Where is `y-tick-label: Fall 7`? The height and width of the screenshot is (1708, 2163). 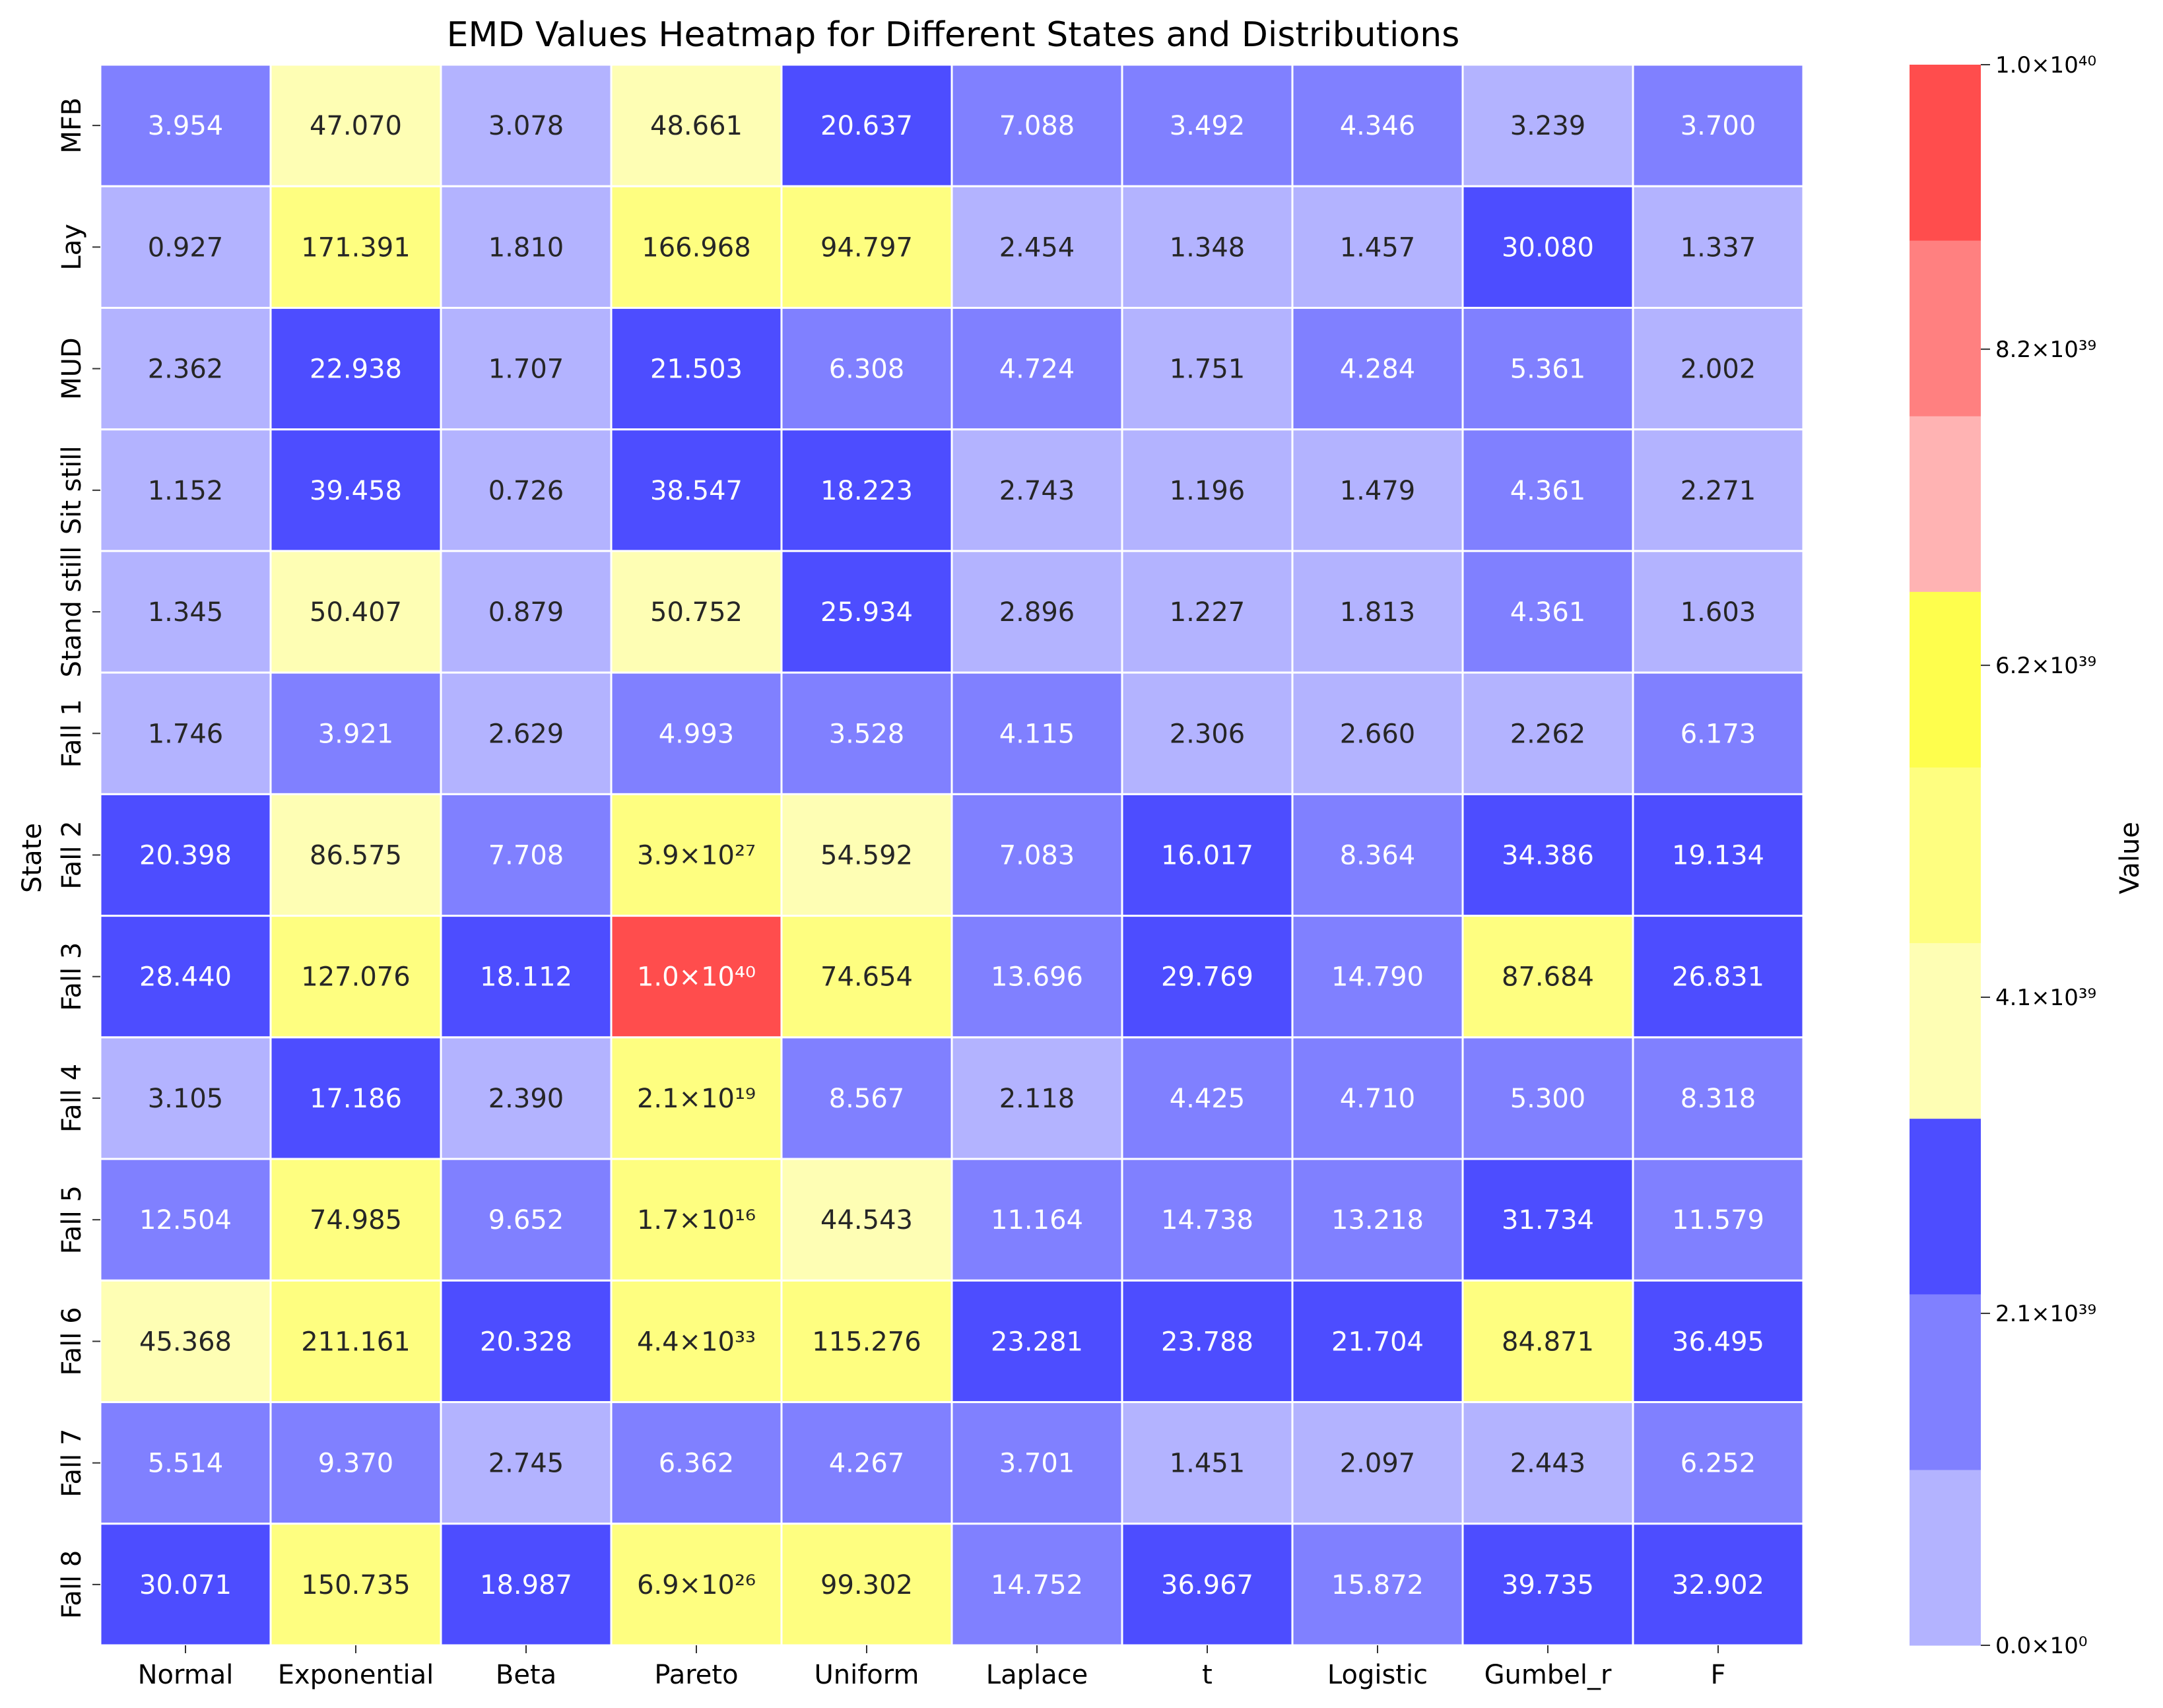 y-tick-label: Fall 7 is located at coordinates (72, 1463).